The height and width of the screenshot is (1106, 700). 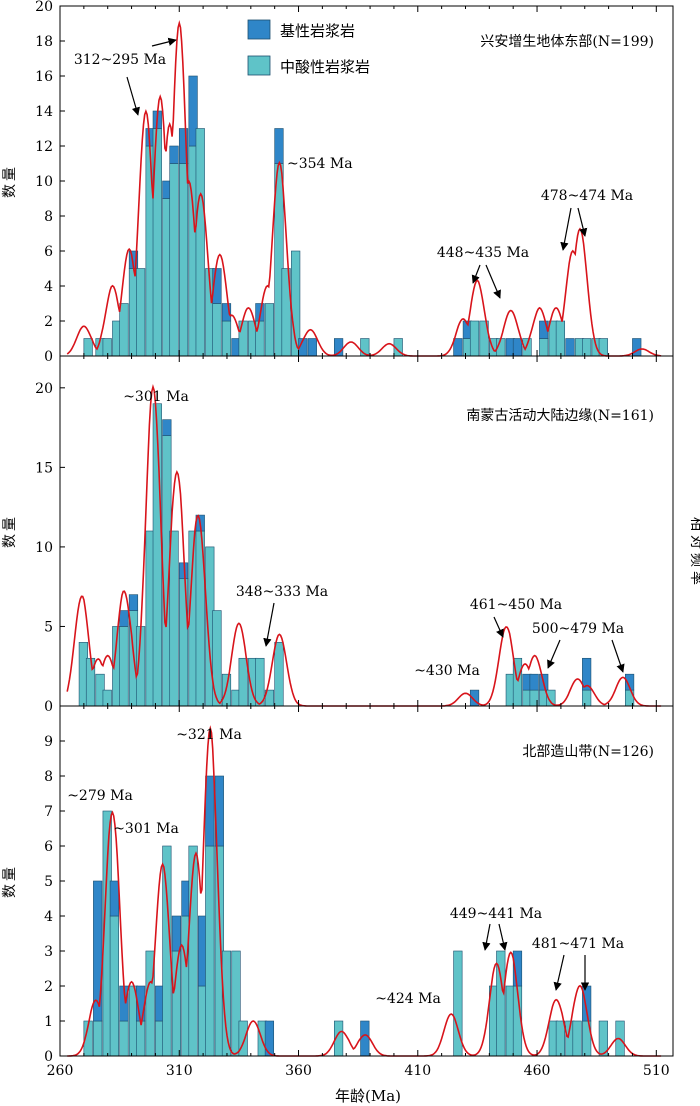 I want to click on bar-1-6-intermediate, so click(x=174, y=260).